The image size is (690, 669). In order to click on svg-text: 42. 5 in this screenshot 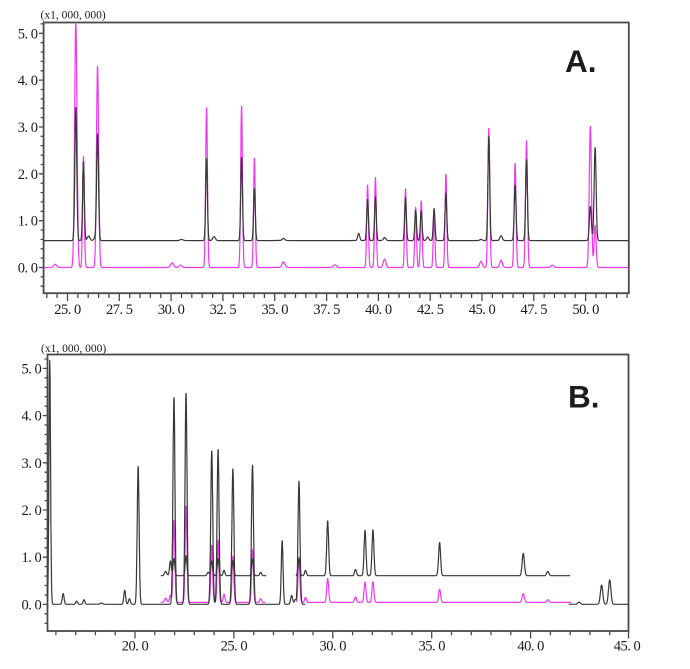, I will do `click(430, 310)`.